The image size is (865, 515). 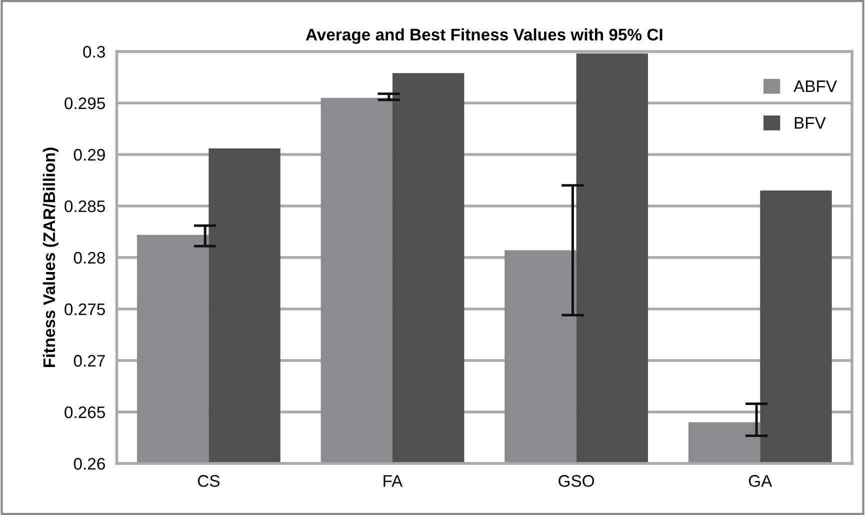 What do you see at coordinates (89, 154) in the screenshot?
I see `y-tick-label: 0.29` at bounding box center [89, 154].